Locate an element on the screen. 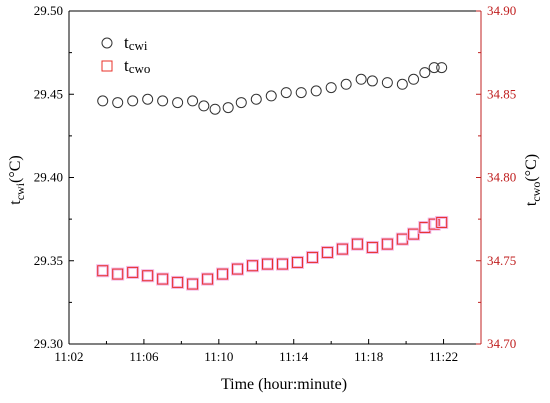 The image size is (550, 403). legend-marker-cwi is located at coordinates (107, 43).